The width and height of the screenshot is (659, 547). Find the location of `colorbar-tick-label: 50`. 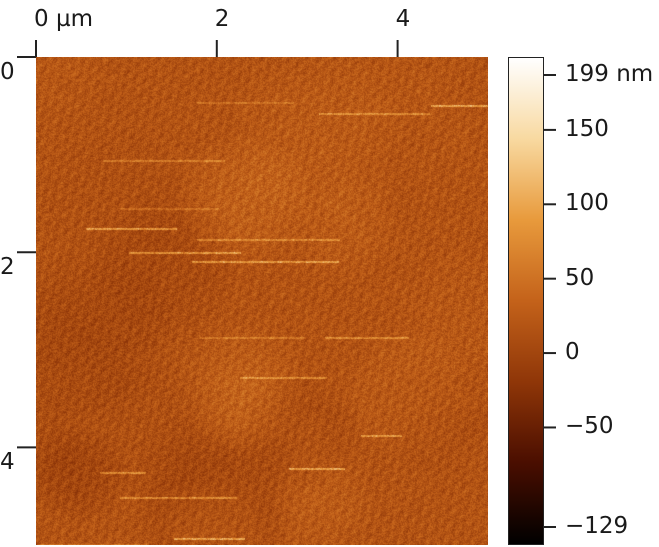

colorbar-tick-label: 50 is located at coordinates (580, 277).